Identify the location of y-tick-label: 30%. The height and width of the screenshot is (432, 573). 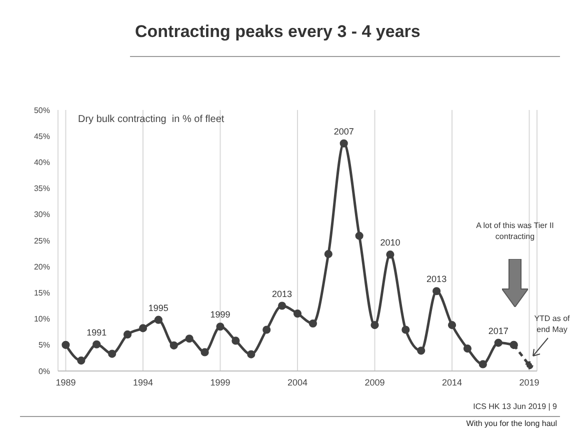
(42, 215).